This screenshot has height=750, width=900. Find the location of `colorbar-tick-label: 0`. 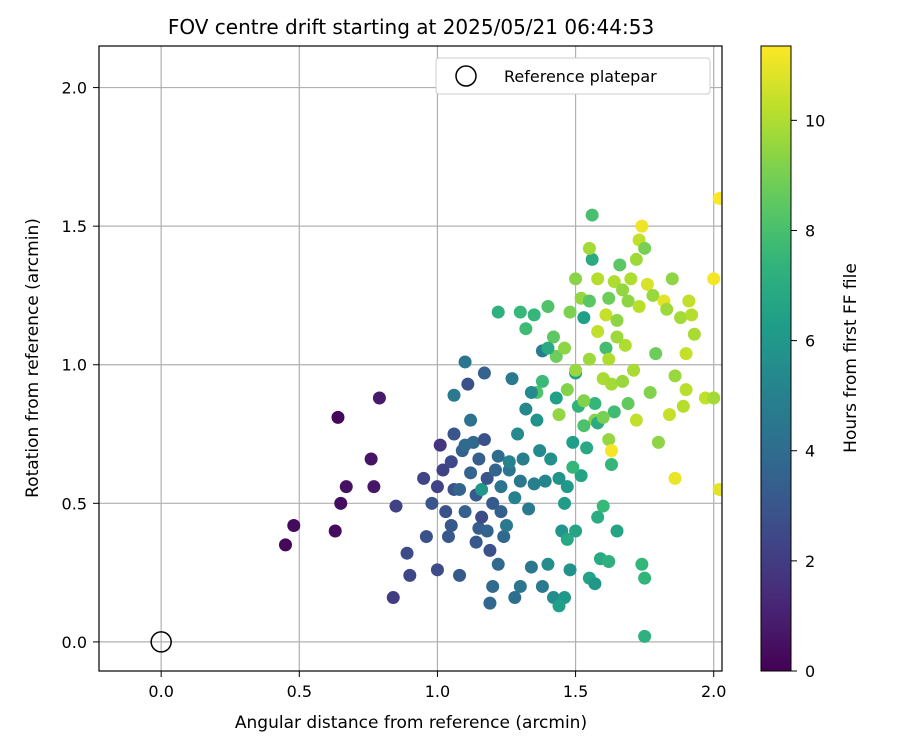

colorbar-tick-label: 0 is located at coordinates (810, 671).